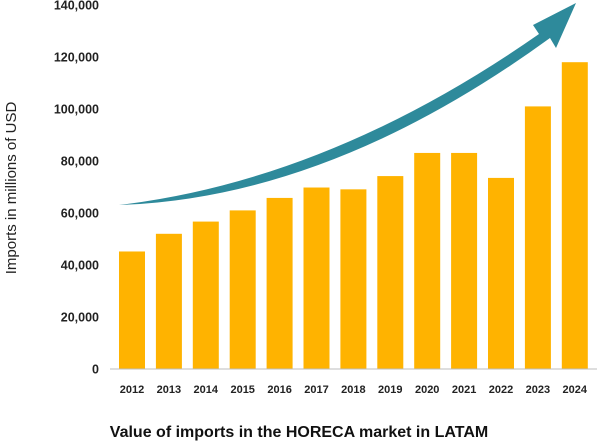 Image resolution: width=598 pixels, height=446 pixels. Describe the element at coordinates (574, 215) in the screenshot. I see `bar-2024` at that location.